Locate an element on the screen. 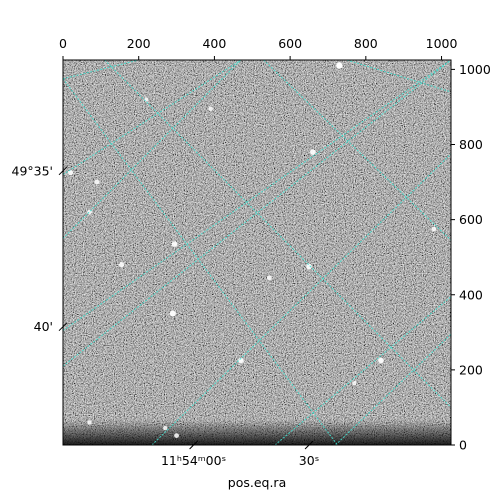 Image resolution: width=500 pixels, height=500 pixels. y-tick-label-right-2: 400 is located at coordinates (471, 294).